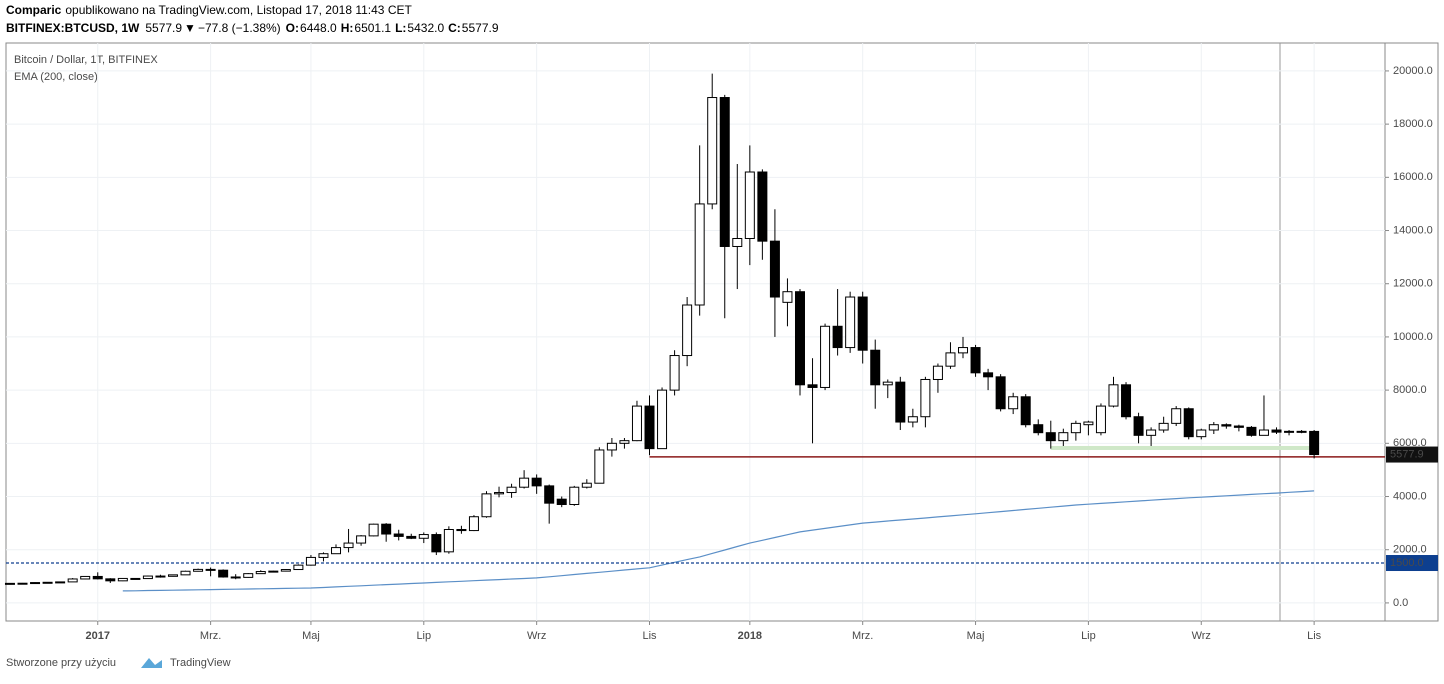 This screenshot has height=684, width=1444. What do you see at coordinates (1413, 124) in the screenshot?
I see `y-tick-label: 18000.0` at bounding box center [1413, 124].